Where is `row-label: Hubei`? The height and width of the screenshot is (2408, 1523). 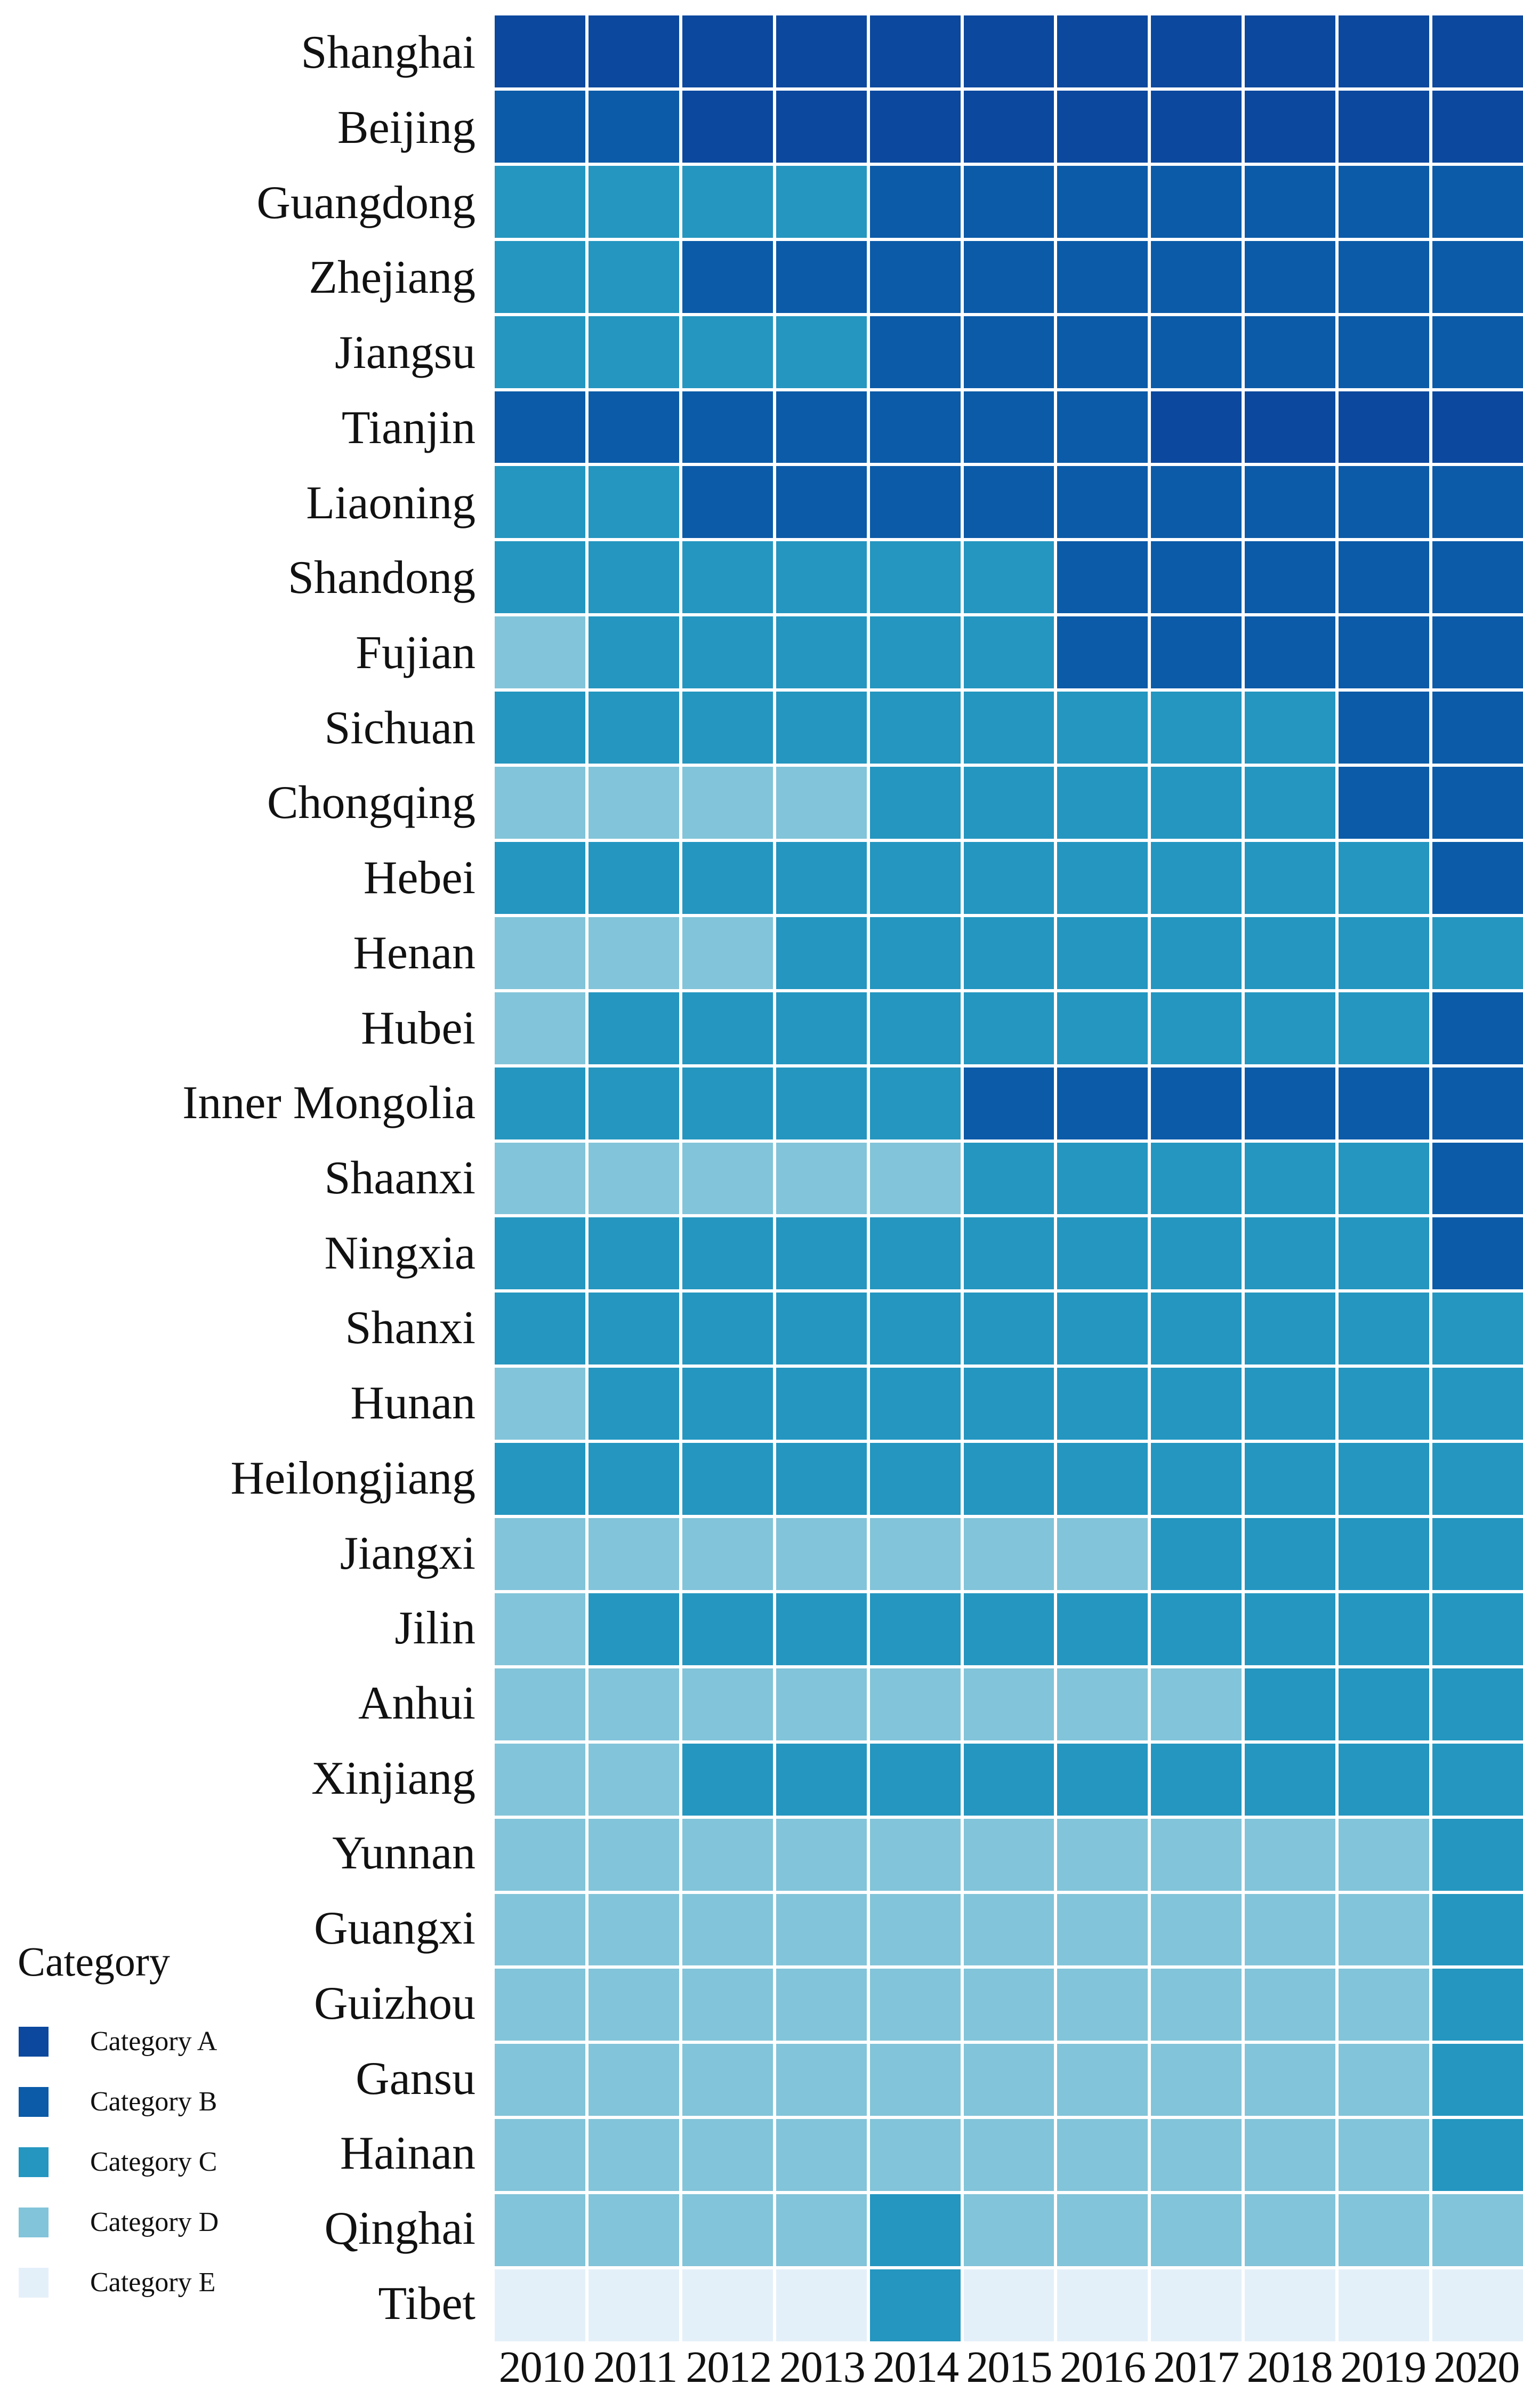 row-label: Hubei is located at coordinates (418, 1028).